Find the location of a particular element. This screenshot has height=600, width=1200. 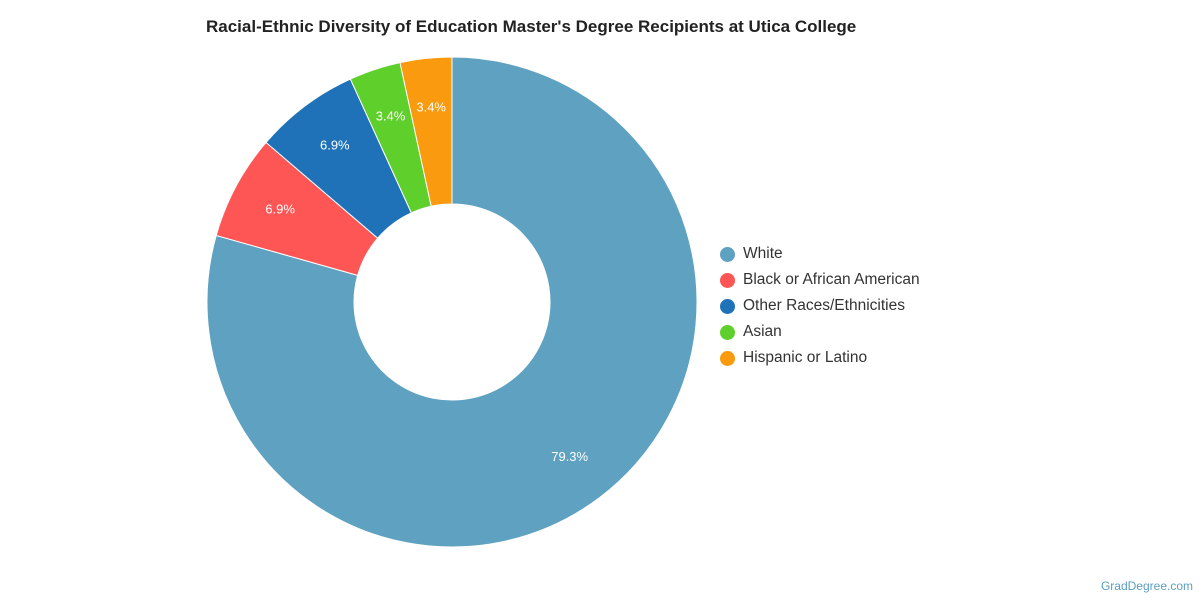

legend-label: Asian is located at coordinates (762, 331).